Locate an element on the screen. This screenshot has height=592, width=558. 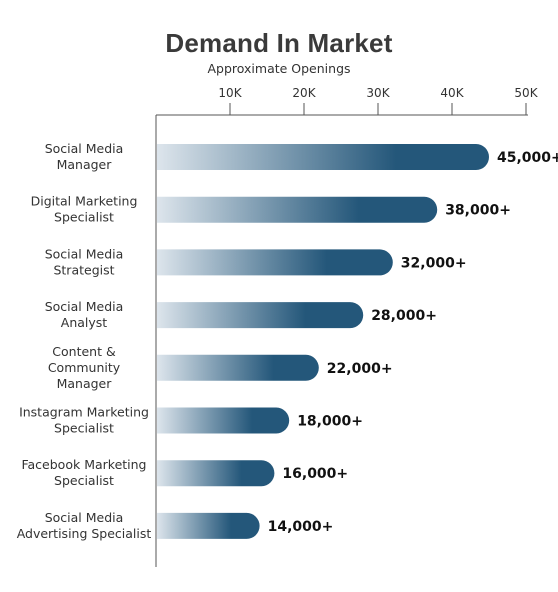
category-label: Social Media Strategist is located at coordinates (84, 261).